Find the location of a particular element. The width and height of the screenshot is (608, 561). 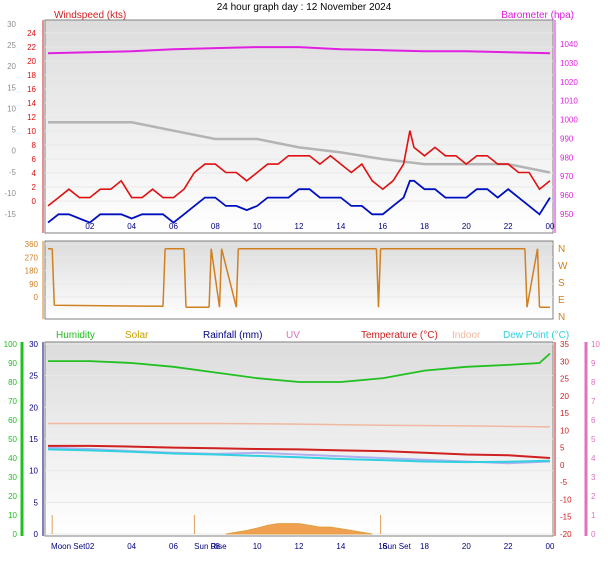

event-marker-label: Sun Set is located at coordinates (396, 546).